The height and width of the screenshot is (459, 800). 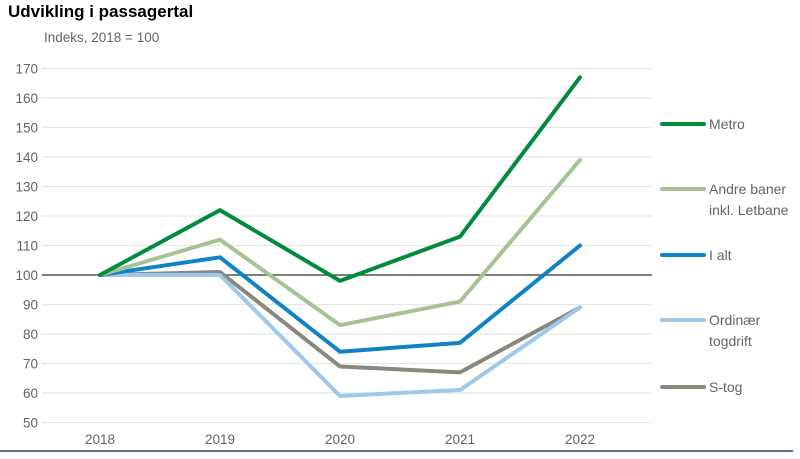 I want to click on chart-subtitle: Indeks, 2018 = 100, so click(x=102, y=37).